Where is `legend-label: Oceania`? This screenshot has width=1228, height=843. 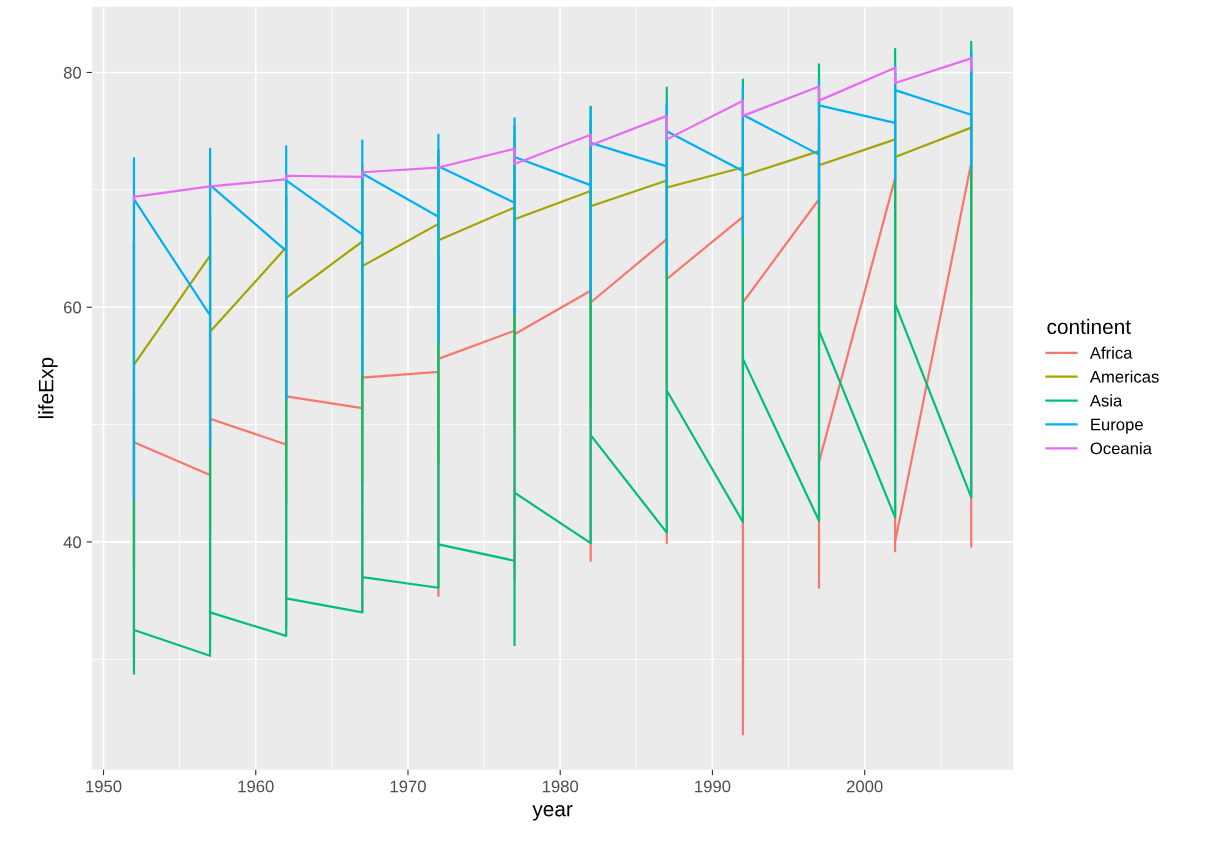 legend-label: Oceania is located at coordinates (1121, 448).